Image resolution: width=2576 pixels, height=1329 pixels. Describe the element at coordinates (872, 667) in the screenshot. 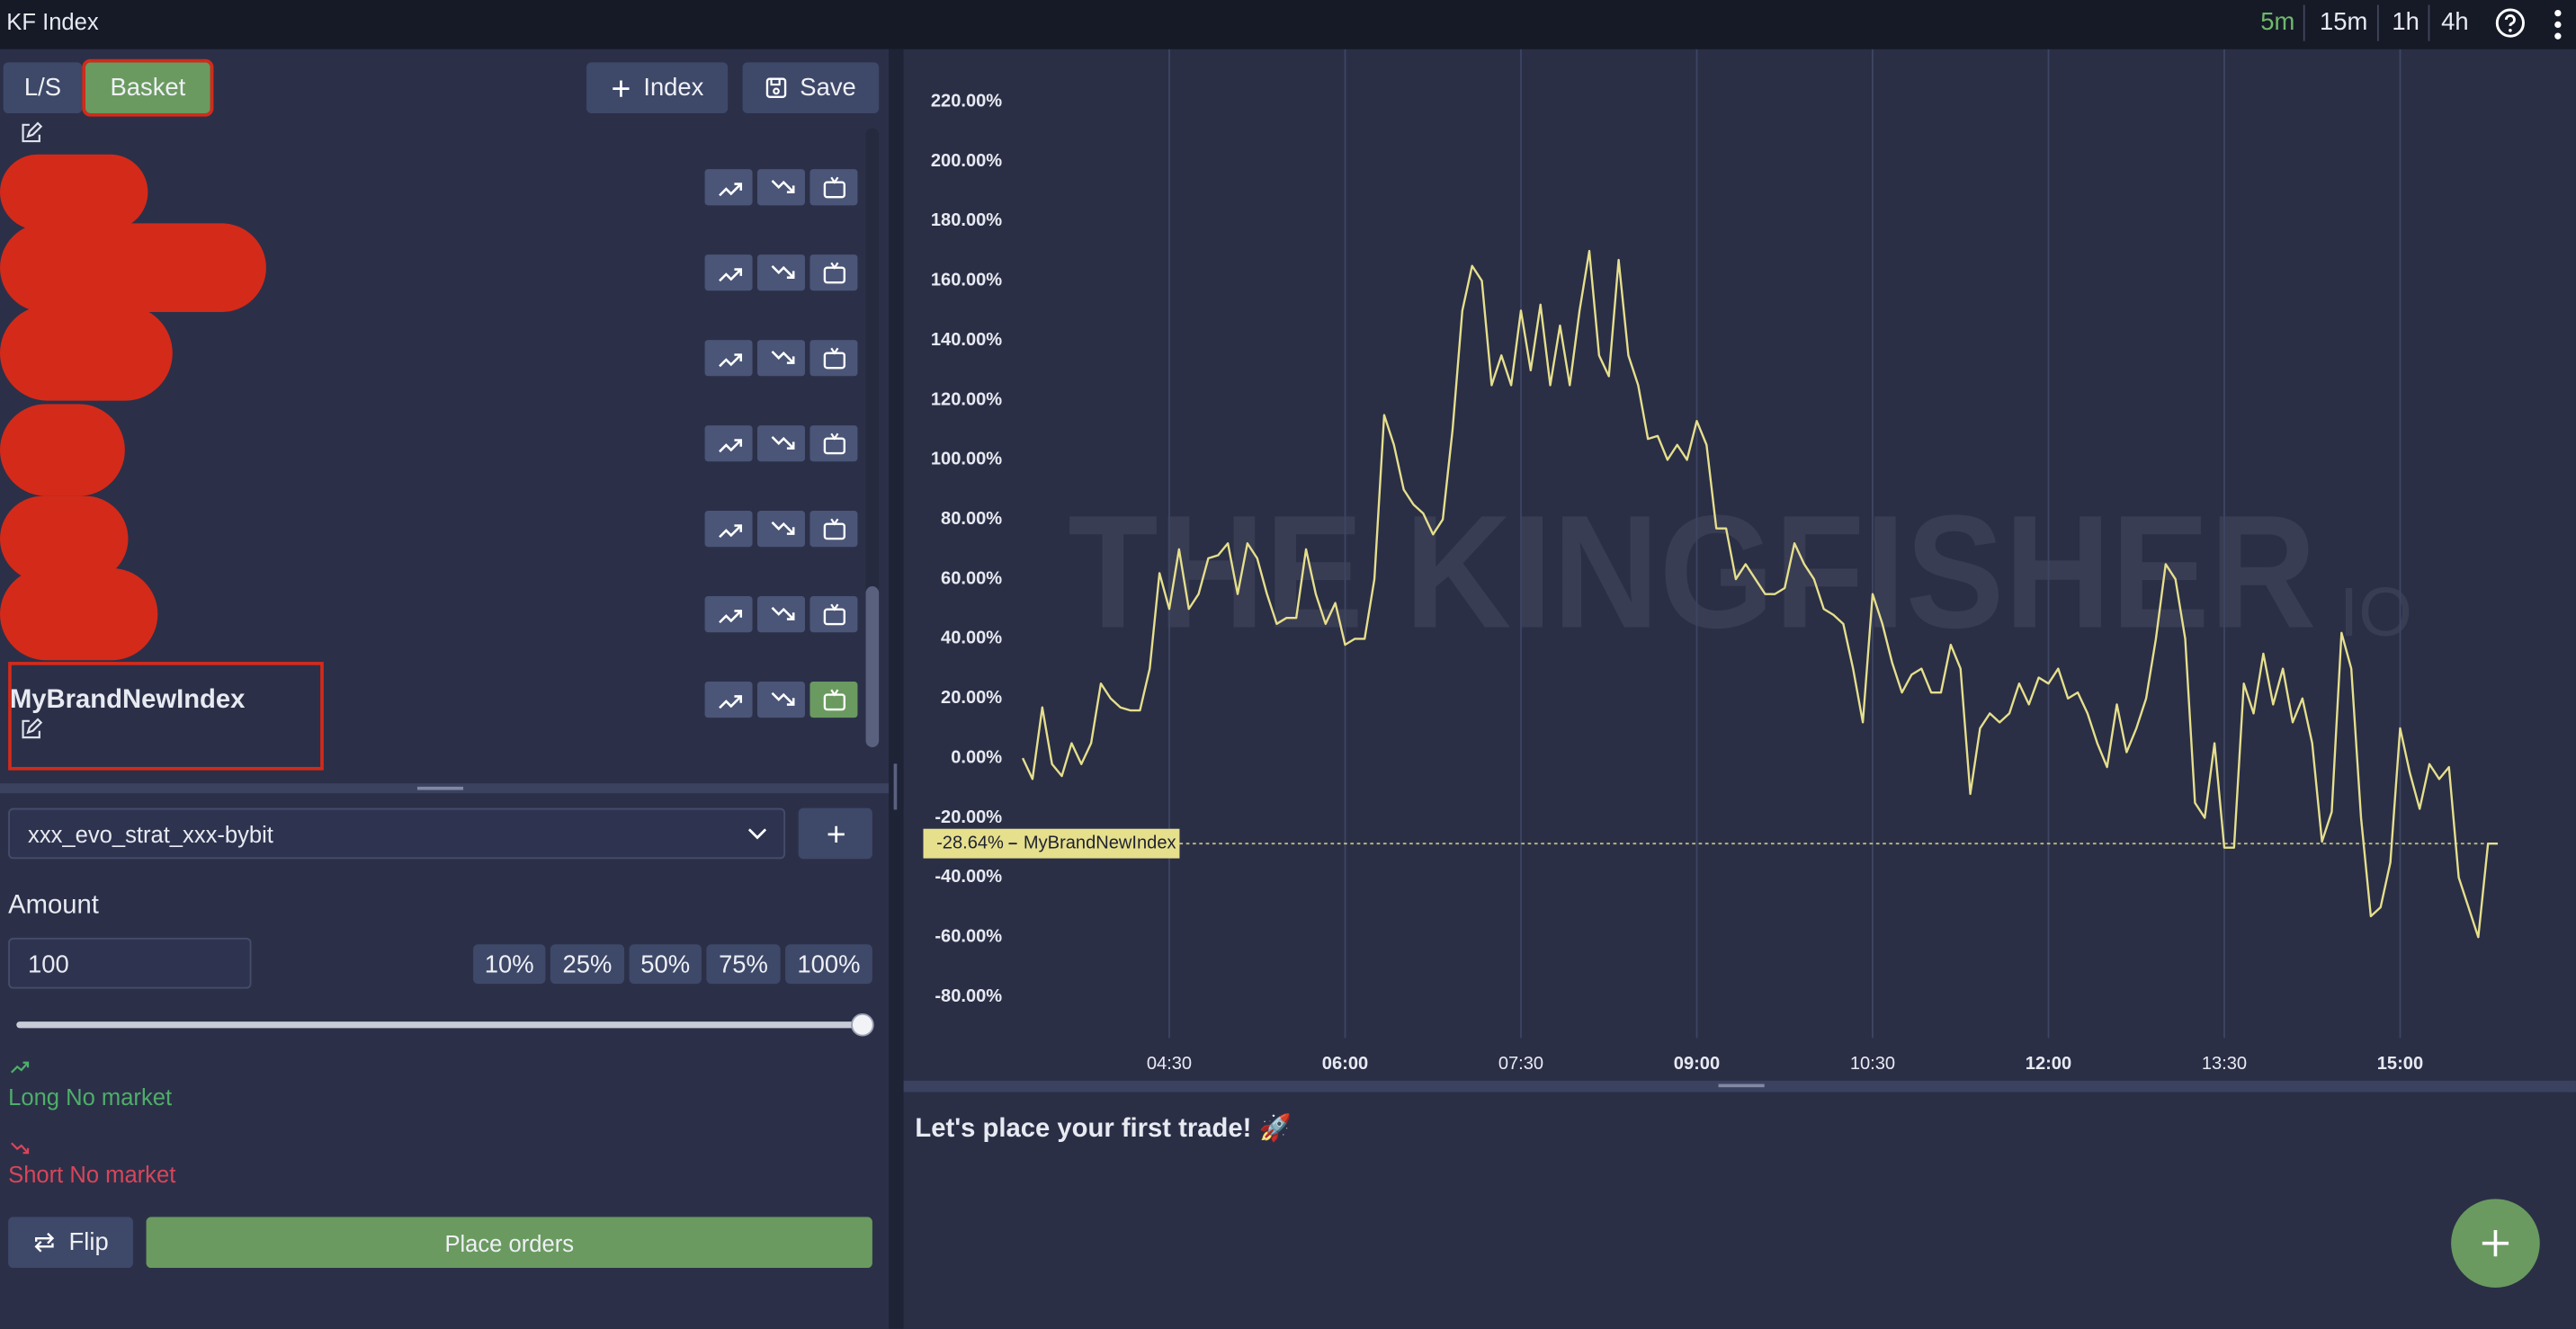

I see `scroll-thumb` at that location.